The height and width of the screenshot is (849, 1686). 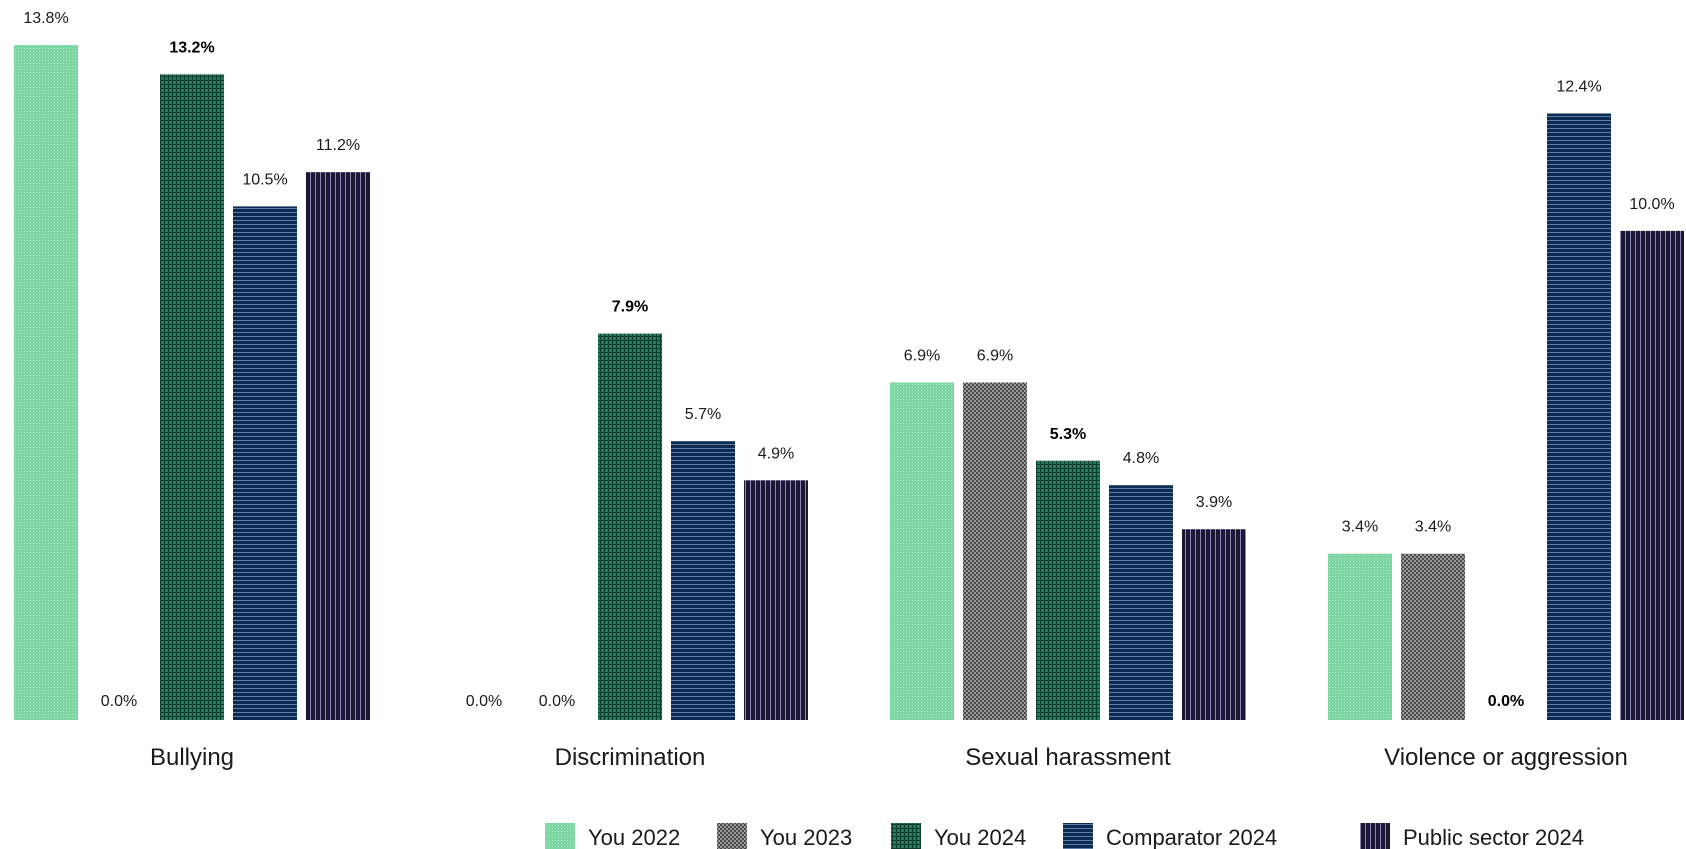 What do you see at coordinates (806, 837) in the screenshot?
I see `legend-label-you-2023: You 2023` at bounding box center [806, 837].